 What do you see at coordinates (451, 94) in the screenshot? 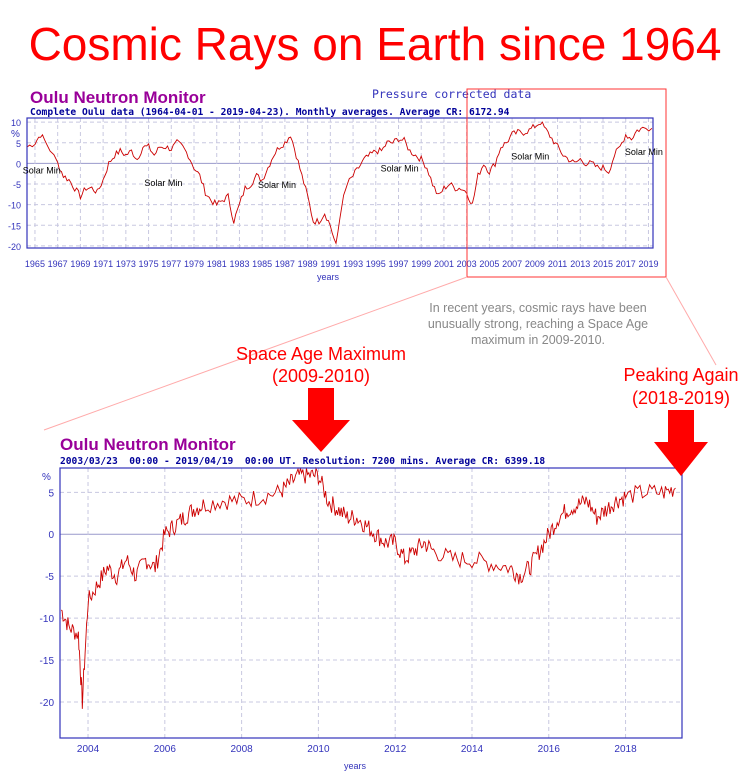
I see `corner-note: Pressure corrected data` at bounding box center [451, 94].